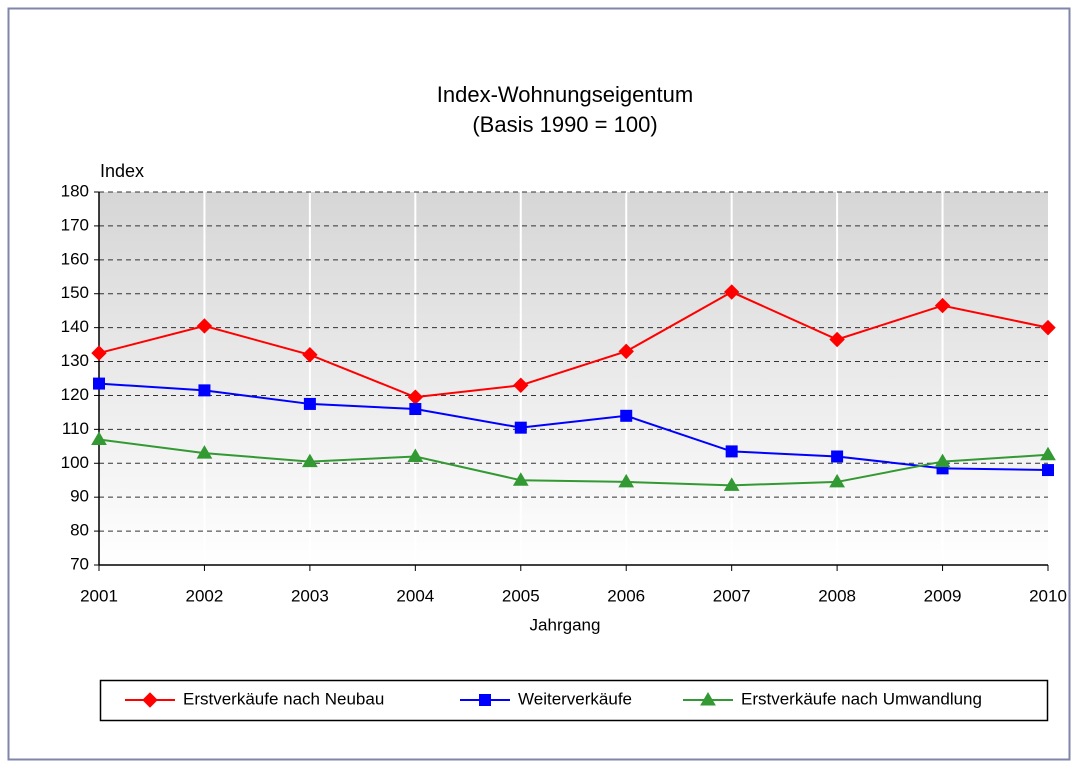 The width and height of the screenshot is (1079, 774). What do you see at coordinates (75, 360) in the screenshot?
I see `y-tick-label: 130` at bounding box center [75, 360].